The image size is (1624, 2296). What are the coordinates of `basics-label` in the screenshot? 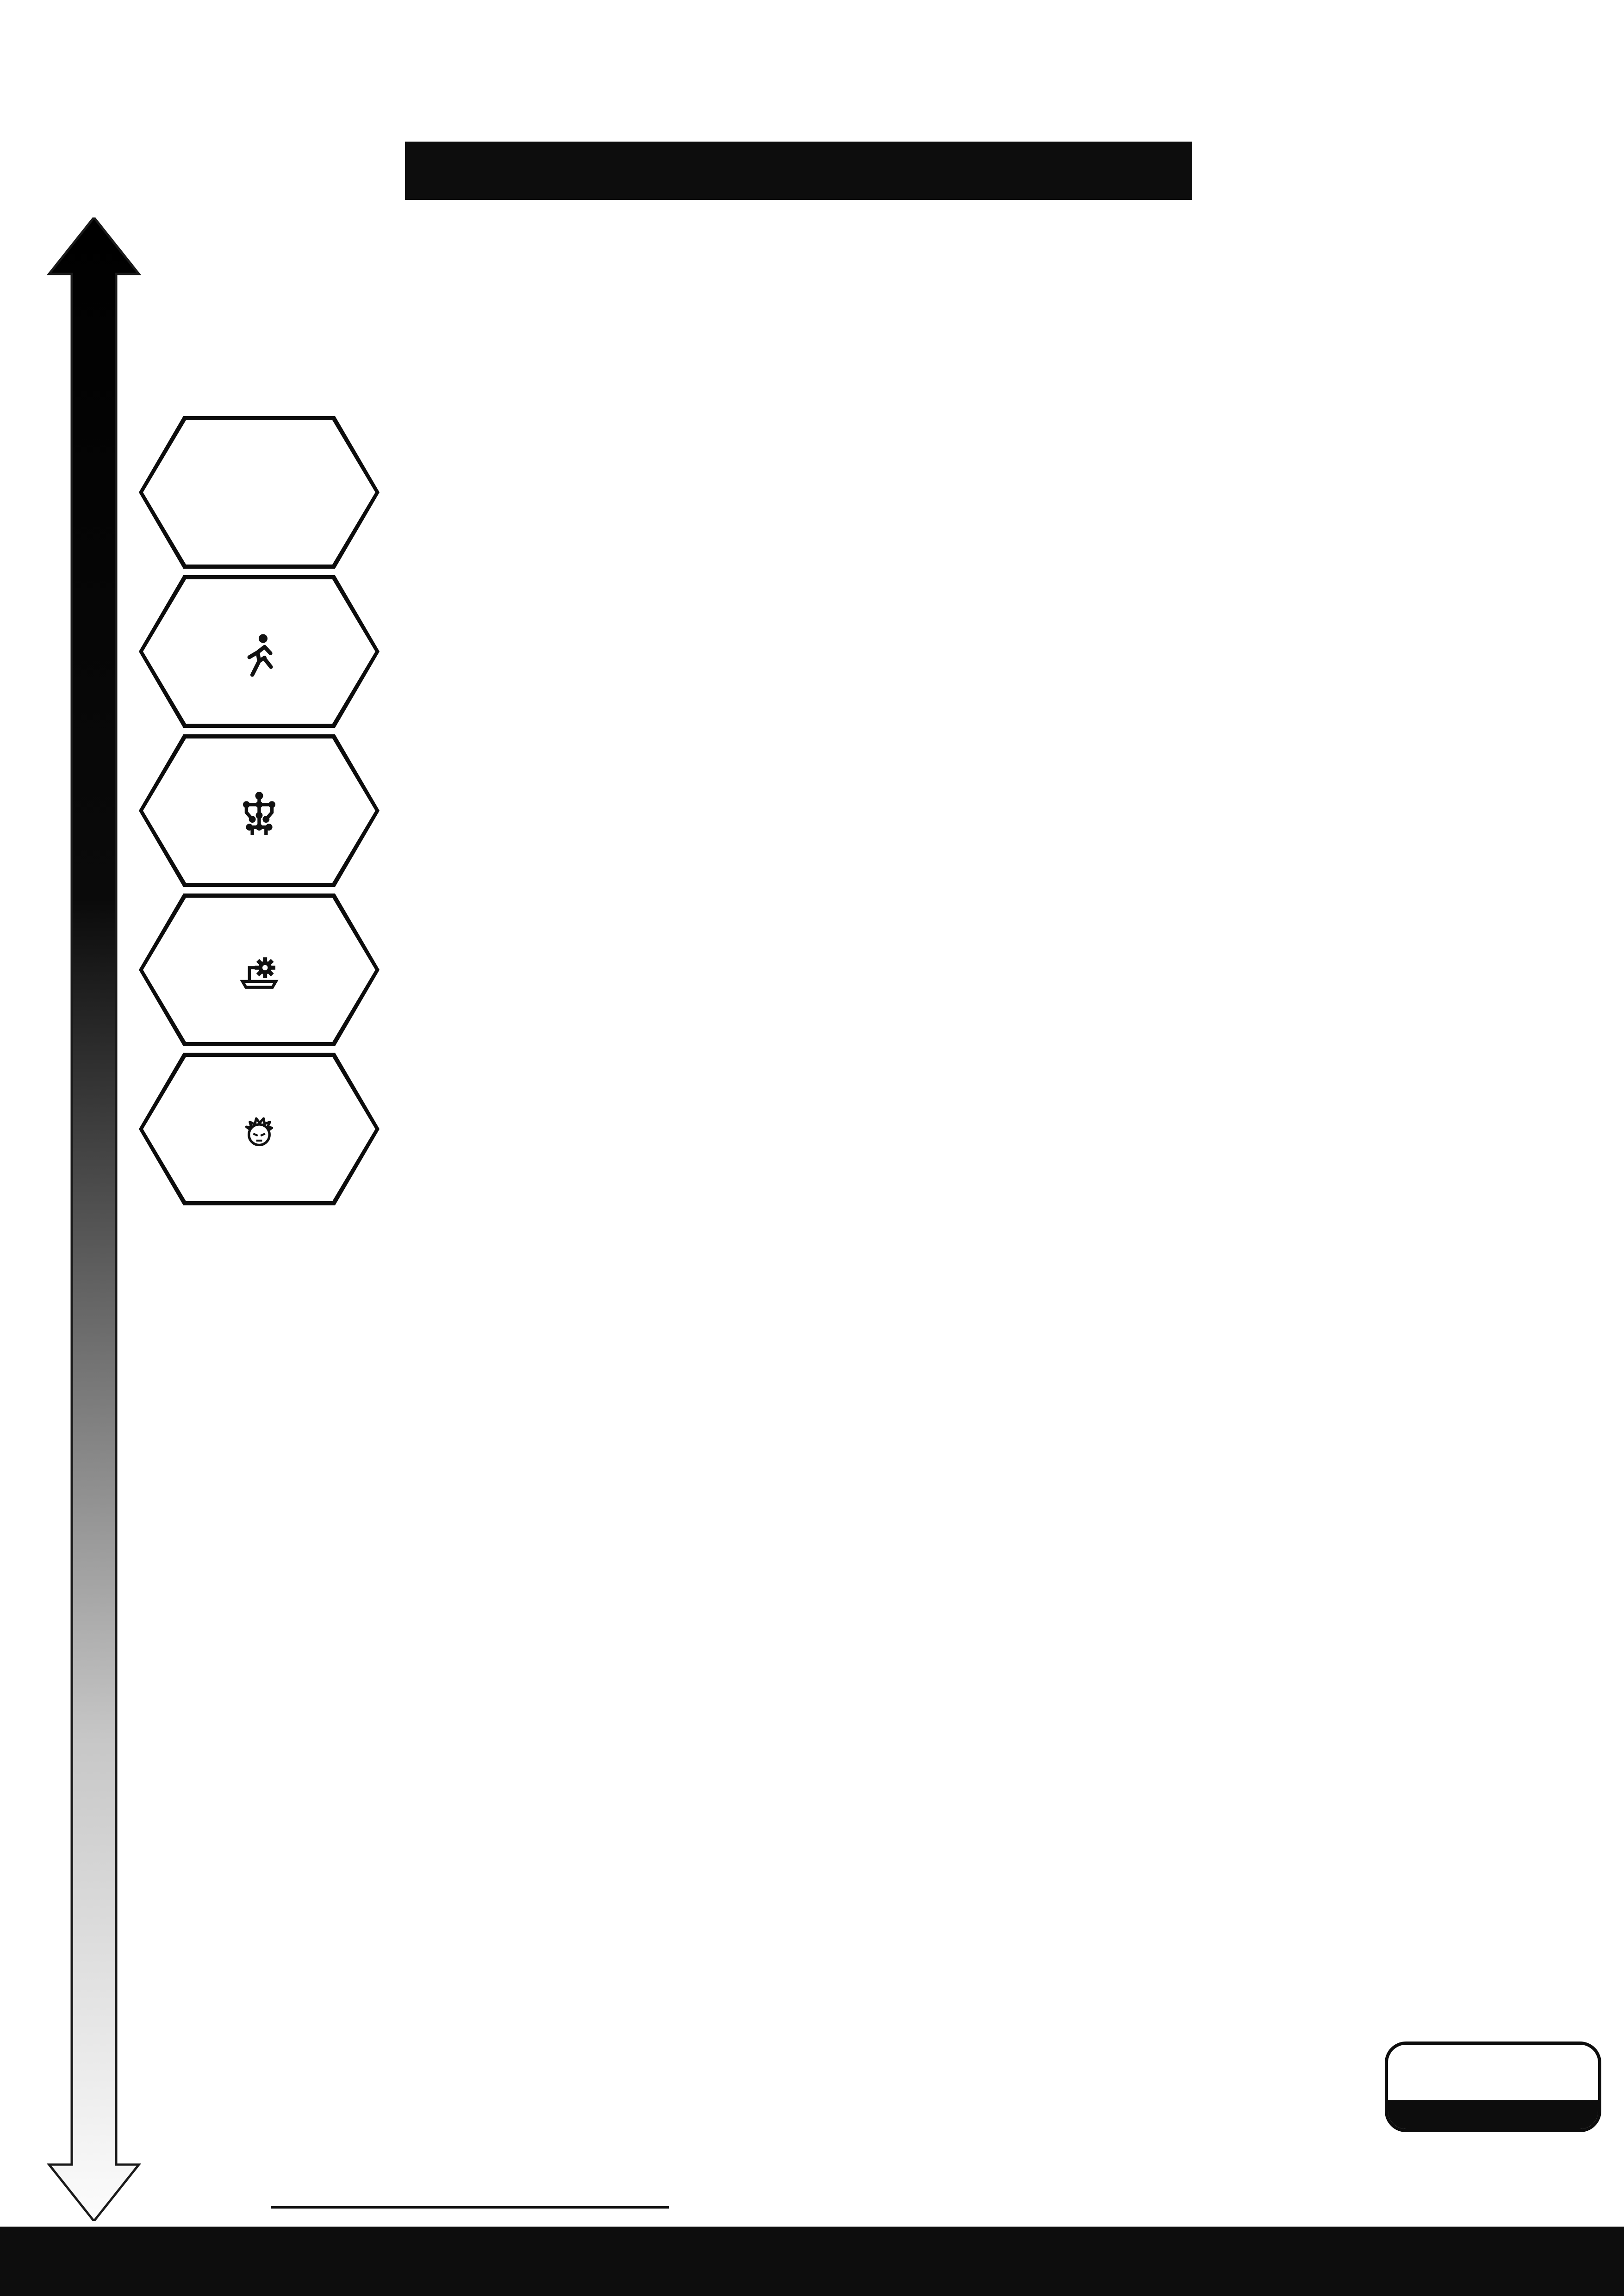 It's located at (94, 2022).